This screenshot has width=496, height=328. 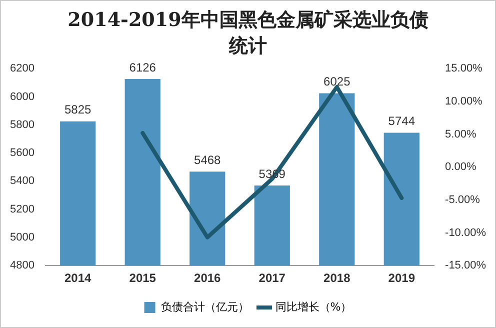 What do you see at coordinates (22, 237) in the screenshot?
I see `y-tick-label: 5000` at bounding box center [22, 237].